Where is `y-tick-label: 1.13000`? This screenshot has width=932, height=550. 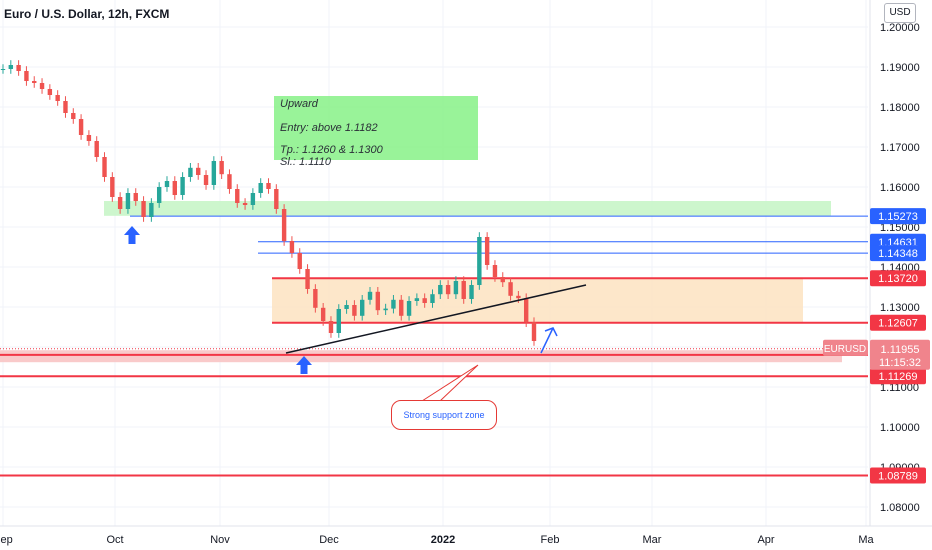
y-tick-label: 1.13000 is located at coordinates (900, 308).